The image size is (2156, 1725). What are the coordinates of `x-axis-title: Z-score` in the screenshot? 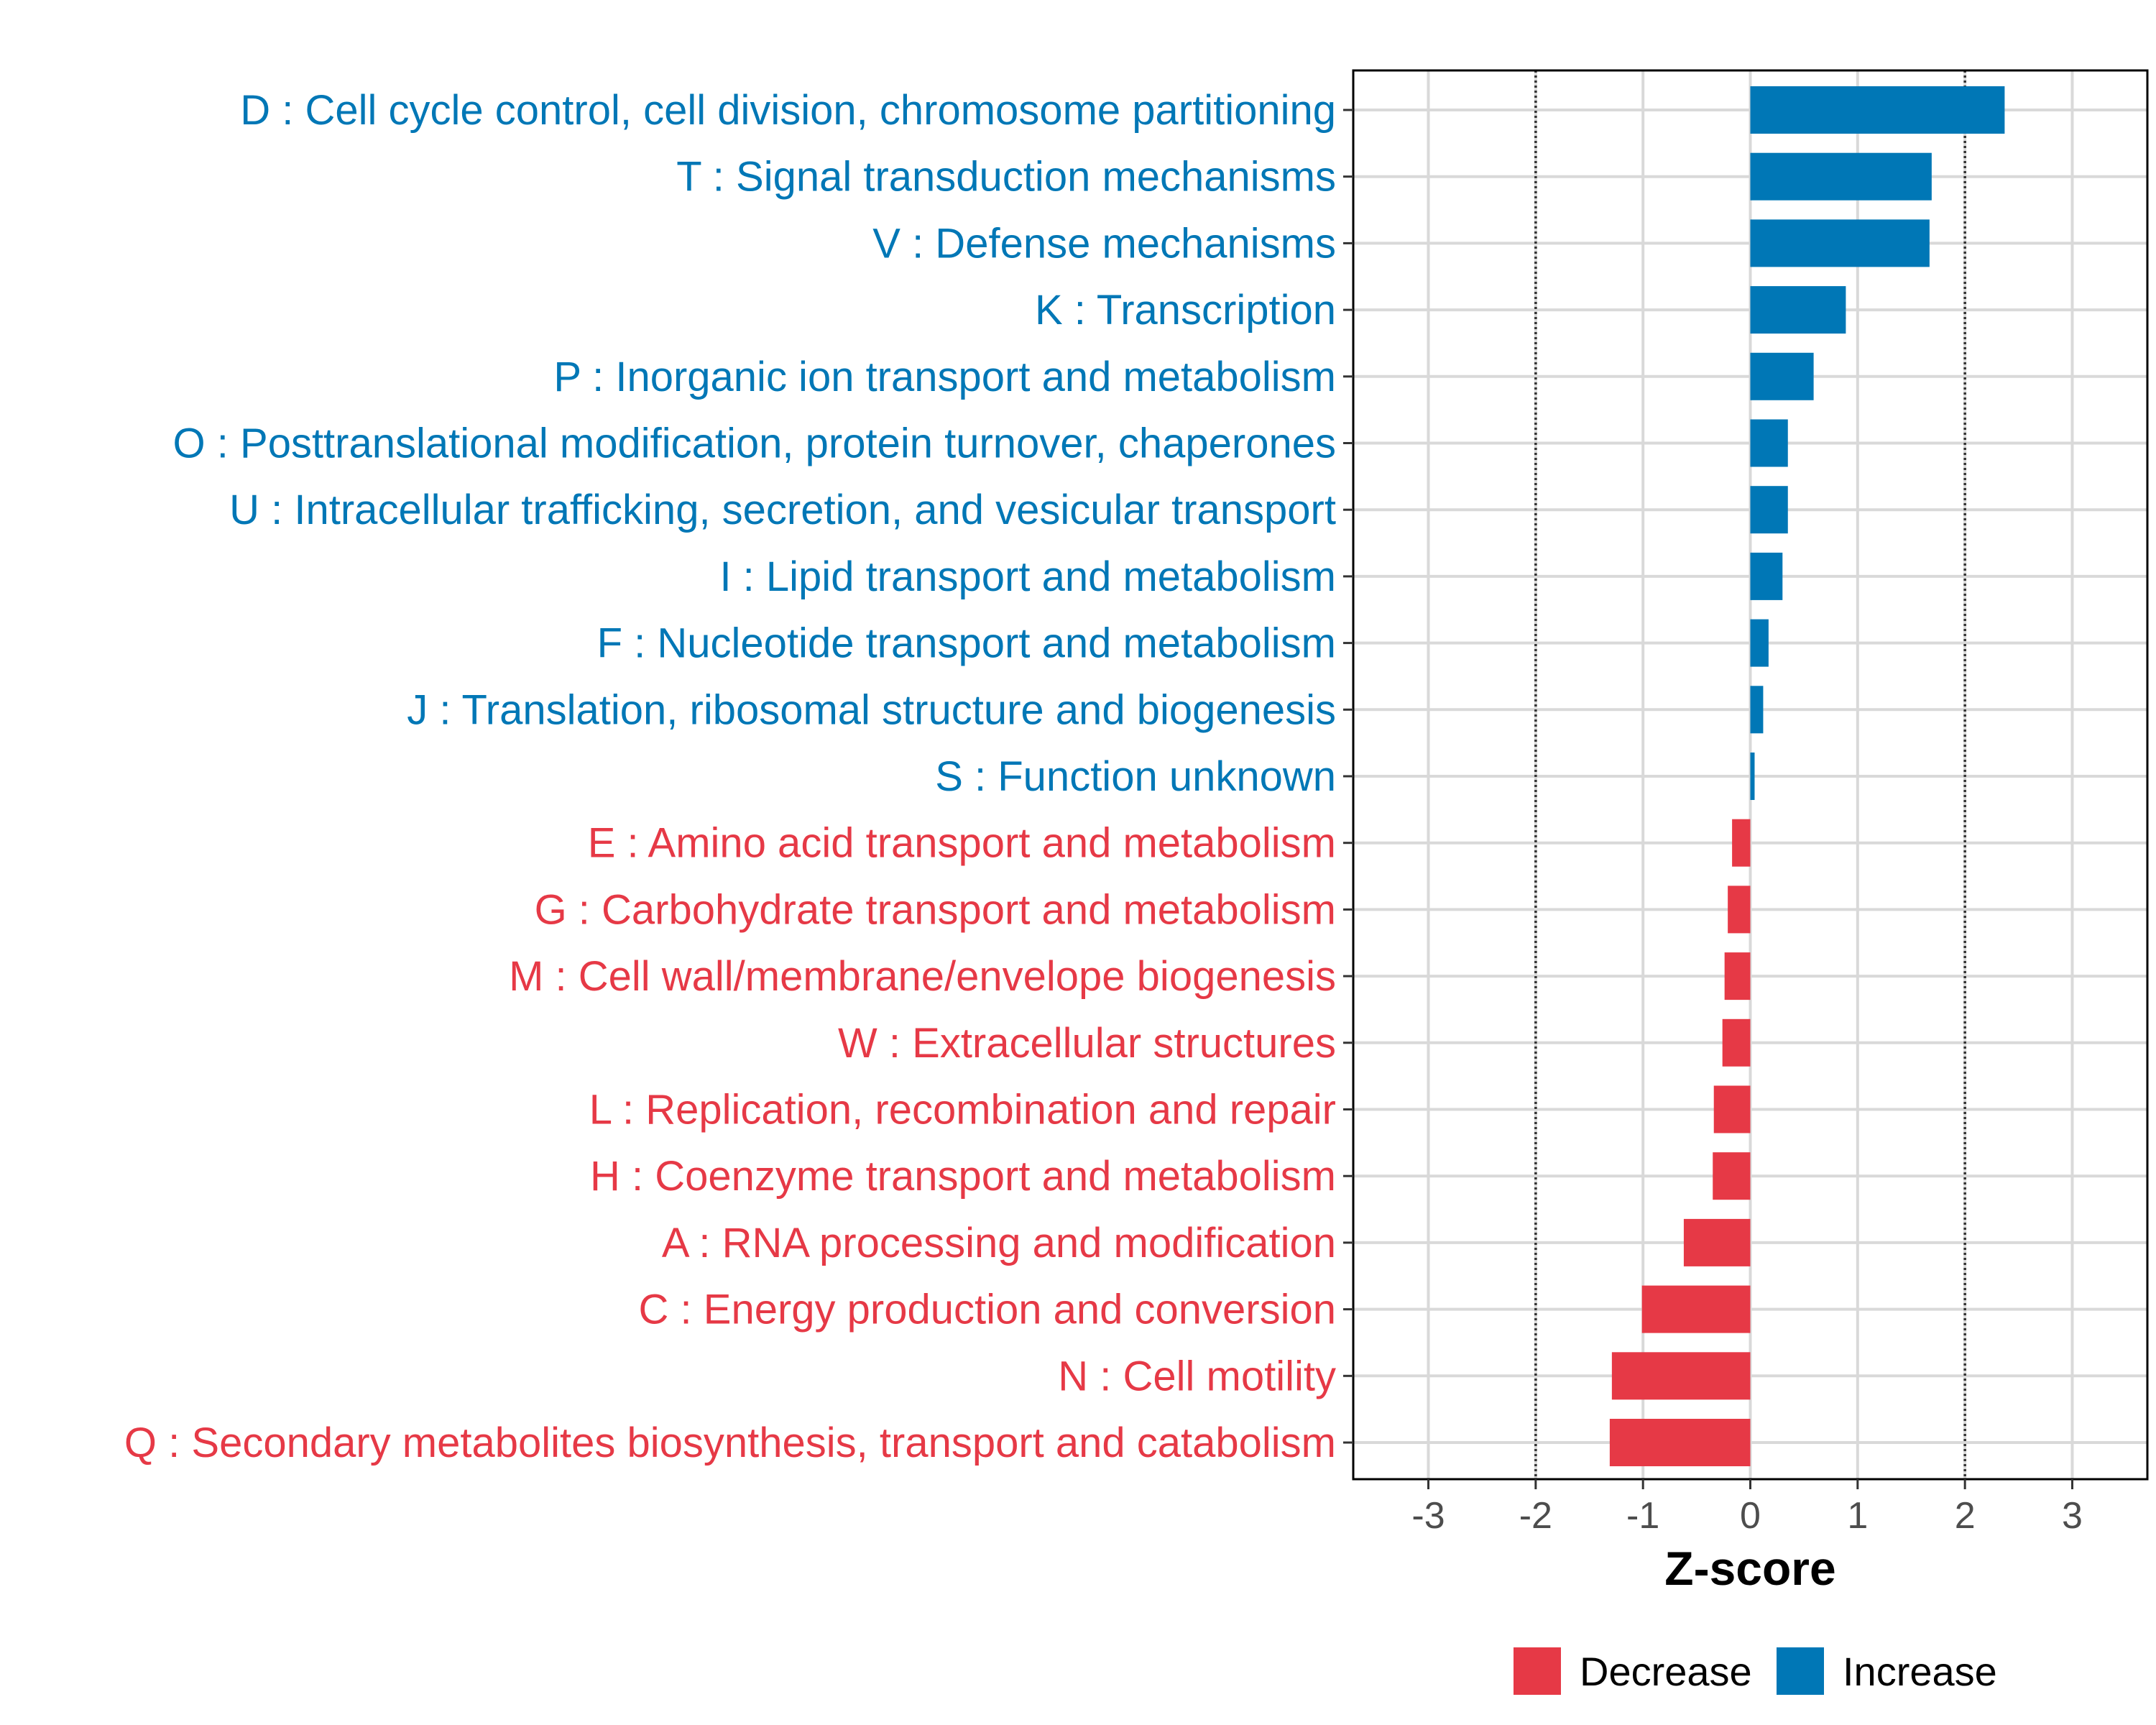 It's located at (1750, 1568).